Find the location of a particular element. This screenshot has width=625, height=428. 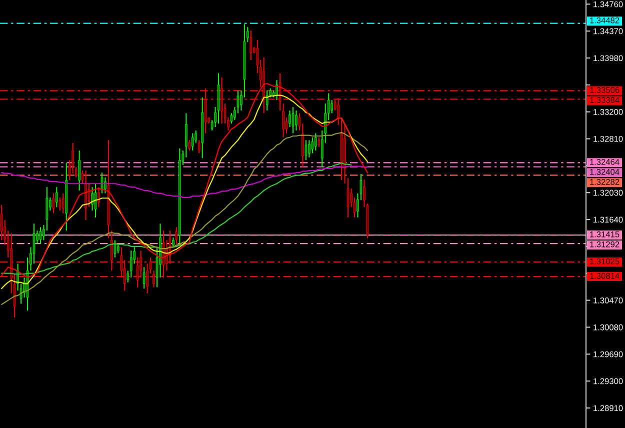

ref-line-label: 1.33506 is located at coordinates (605, 90).